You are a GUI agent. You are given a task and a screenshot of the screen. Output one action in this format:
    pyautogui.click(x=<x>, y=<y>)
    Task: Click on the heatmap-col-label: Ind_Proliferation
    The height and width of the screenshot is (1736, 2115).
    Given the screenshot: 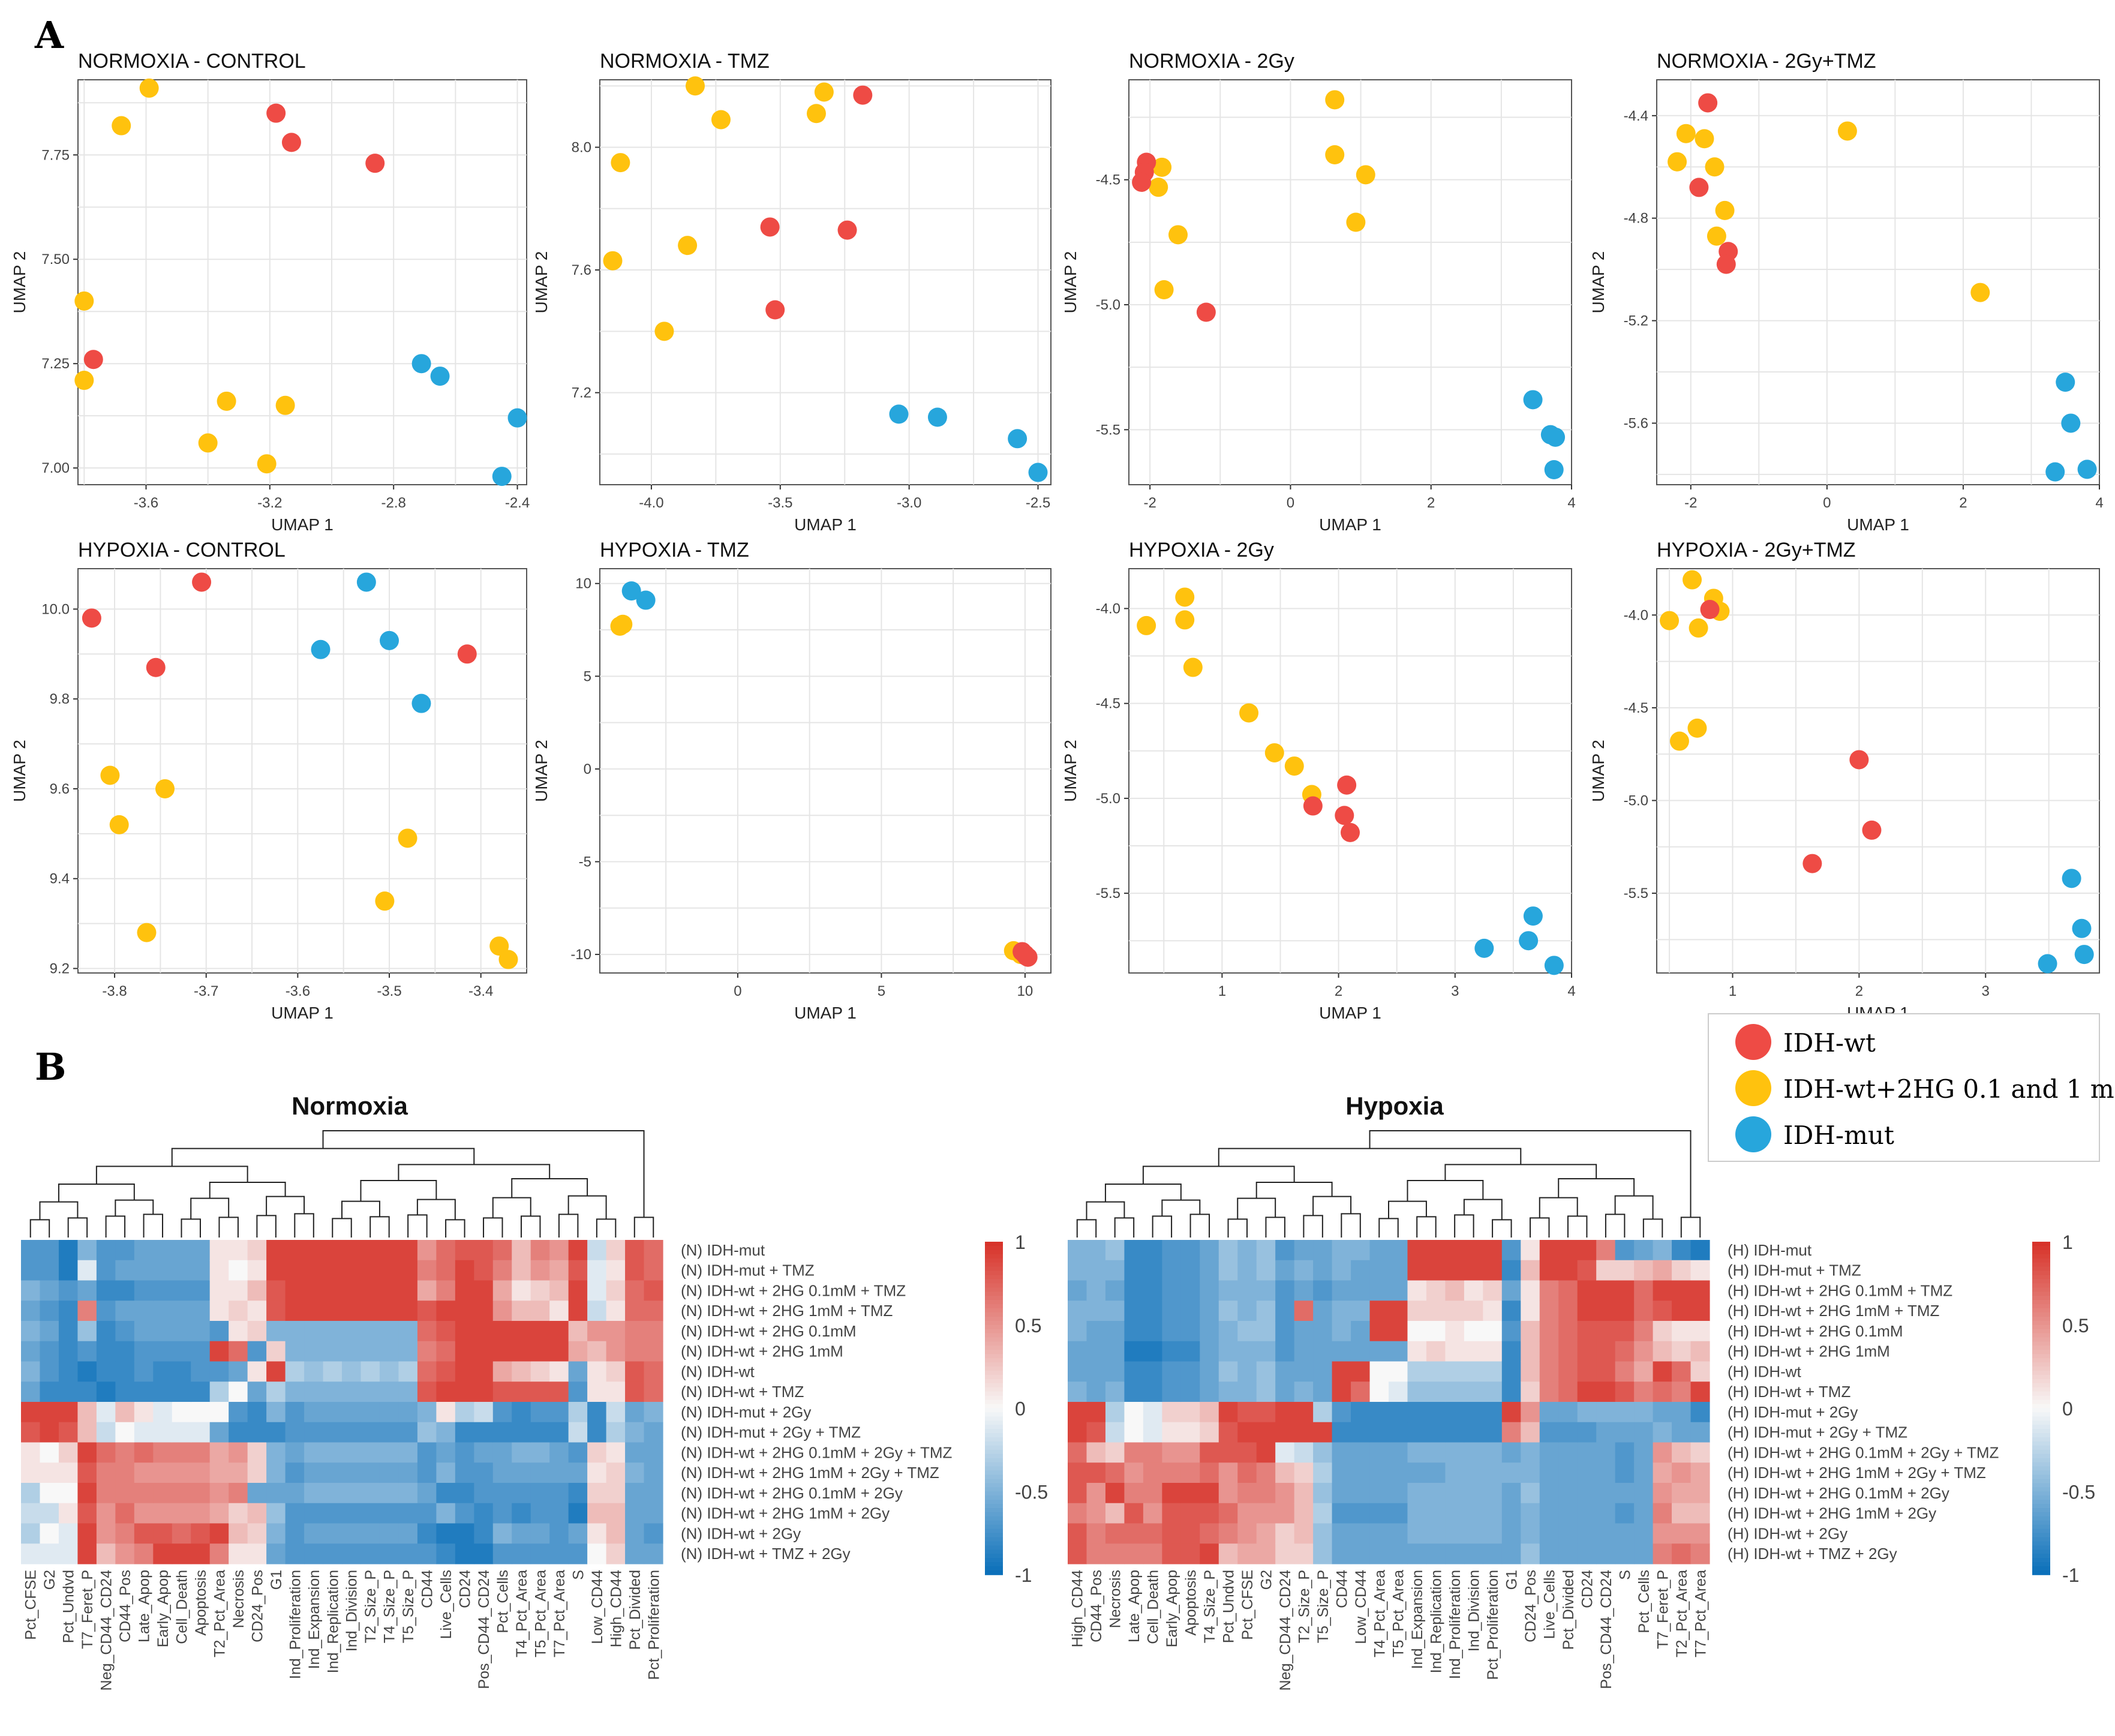 What is the action you would take?
    pyautogui.click(x=1455, y=1624)
    